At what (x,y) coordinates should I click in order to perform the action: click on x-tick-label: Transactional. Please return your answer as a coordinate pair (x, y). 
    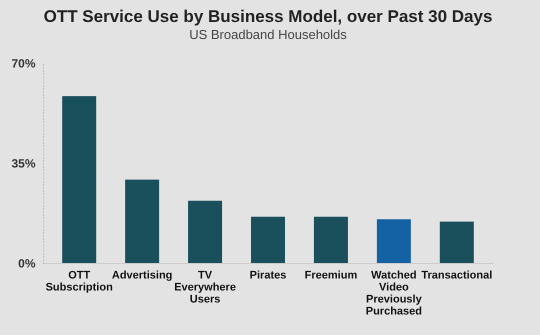
    Looking at the image, I should click on (456, 276).